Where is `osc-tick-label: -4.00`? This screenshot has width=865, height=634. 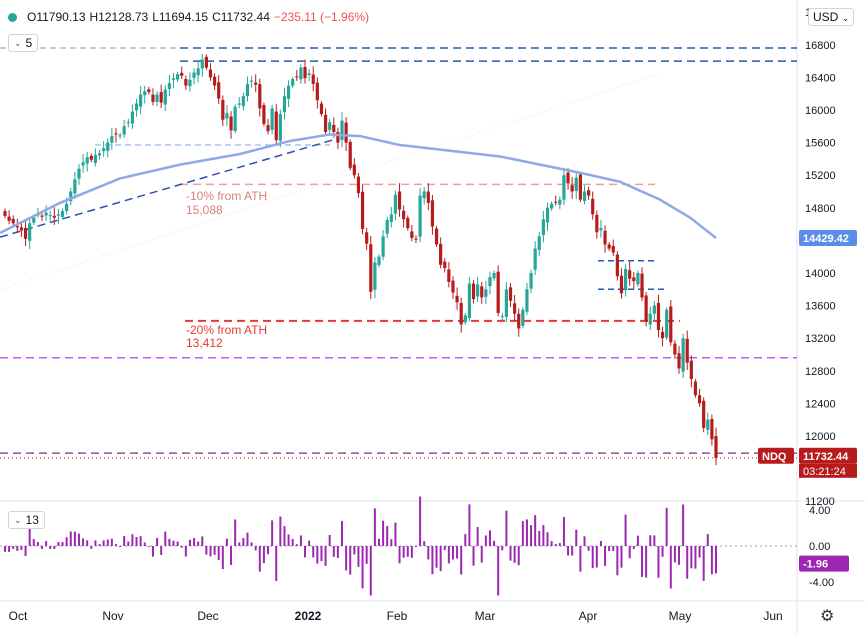
osc-tick-label: -4.00 is located at coordinates (821, 583).